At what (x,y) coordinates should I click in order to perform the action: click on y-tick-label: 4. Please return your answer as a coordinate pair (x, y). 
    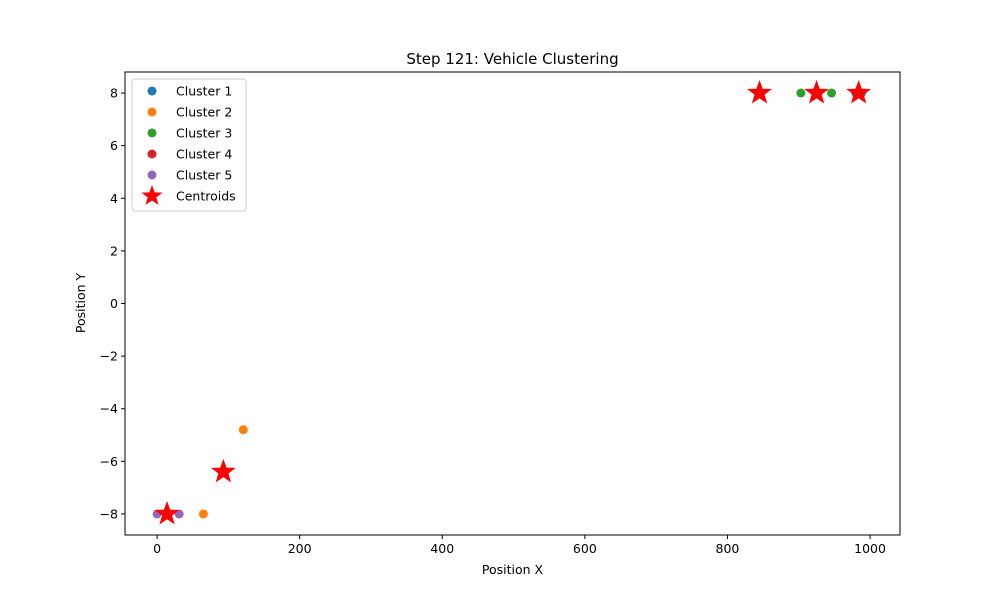
    Looking at the image, I should click on (114, 198).